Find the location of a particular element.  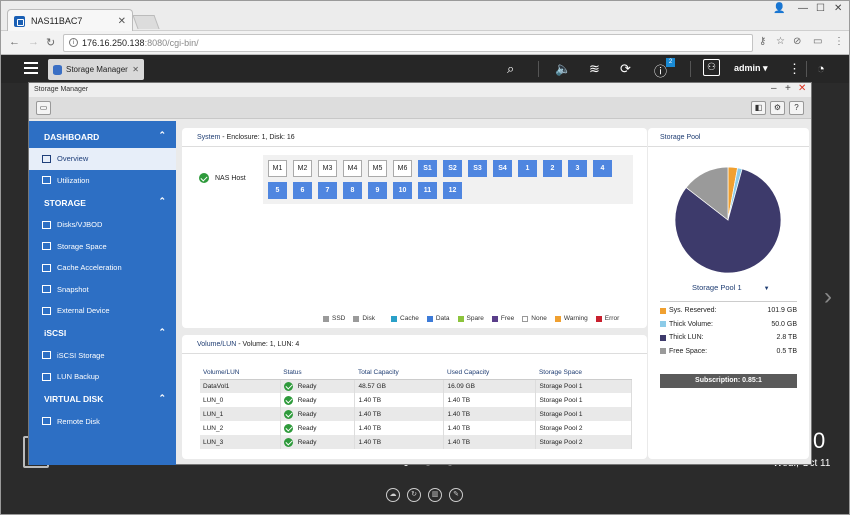

stat-label: Free Space: is located at coordinates (688, 351).